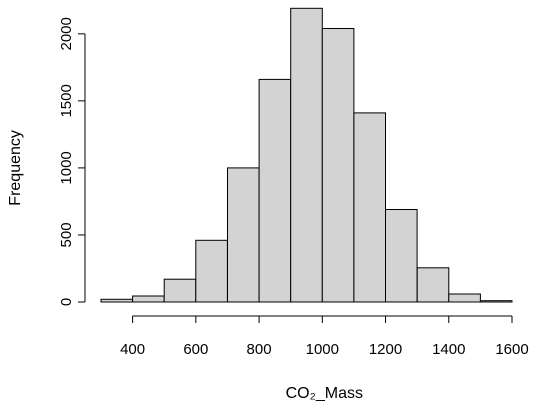 This screenshot has height=409, width=550. What do you see at coordinates (324, 337) in the screenshot?
I see `x-axis: 400 600 800 1000 1200 1400 1600` at bounding box center [324, 337].